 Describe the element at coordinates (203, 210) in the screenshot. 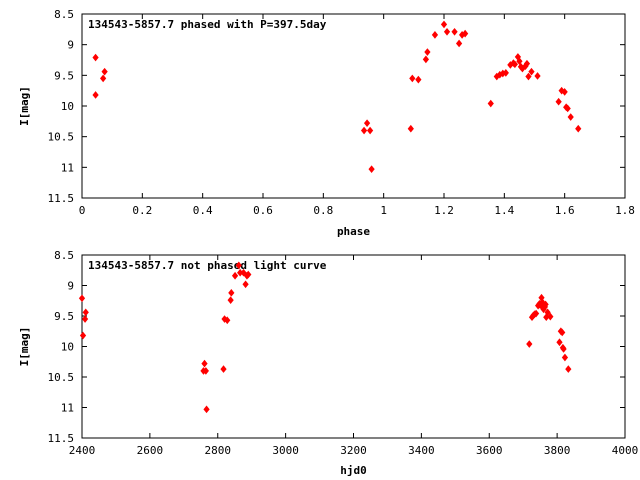

I see `x-tick-label: 0.4` at that location.